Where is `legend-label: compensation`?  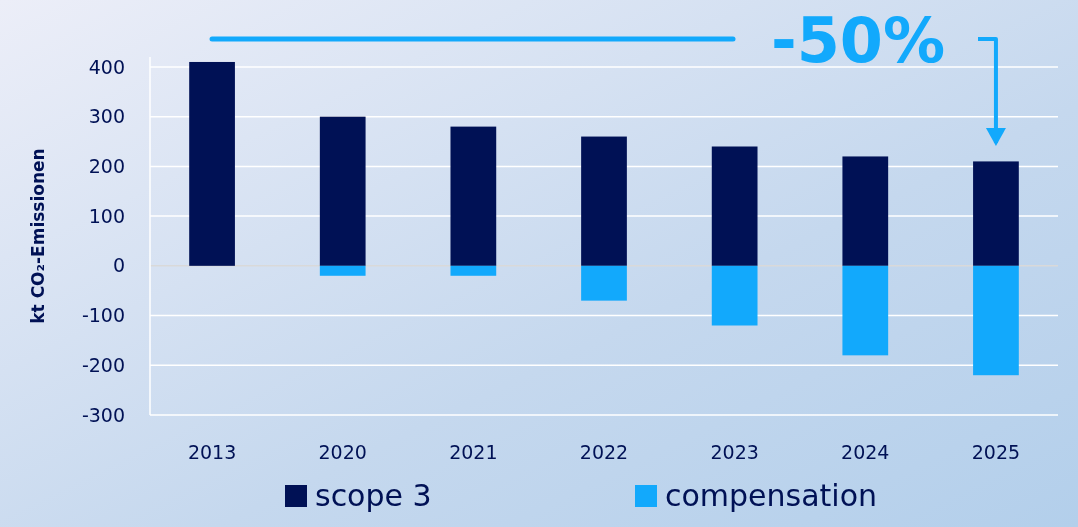 legend-label: compensation is located at coordinates (771, 495).